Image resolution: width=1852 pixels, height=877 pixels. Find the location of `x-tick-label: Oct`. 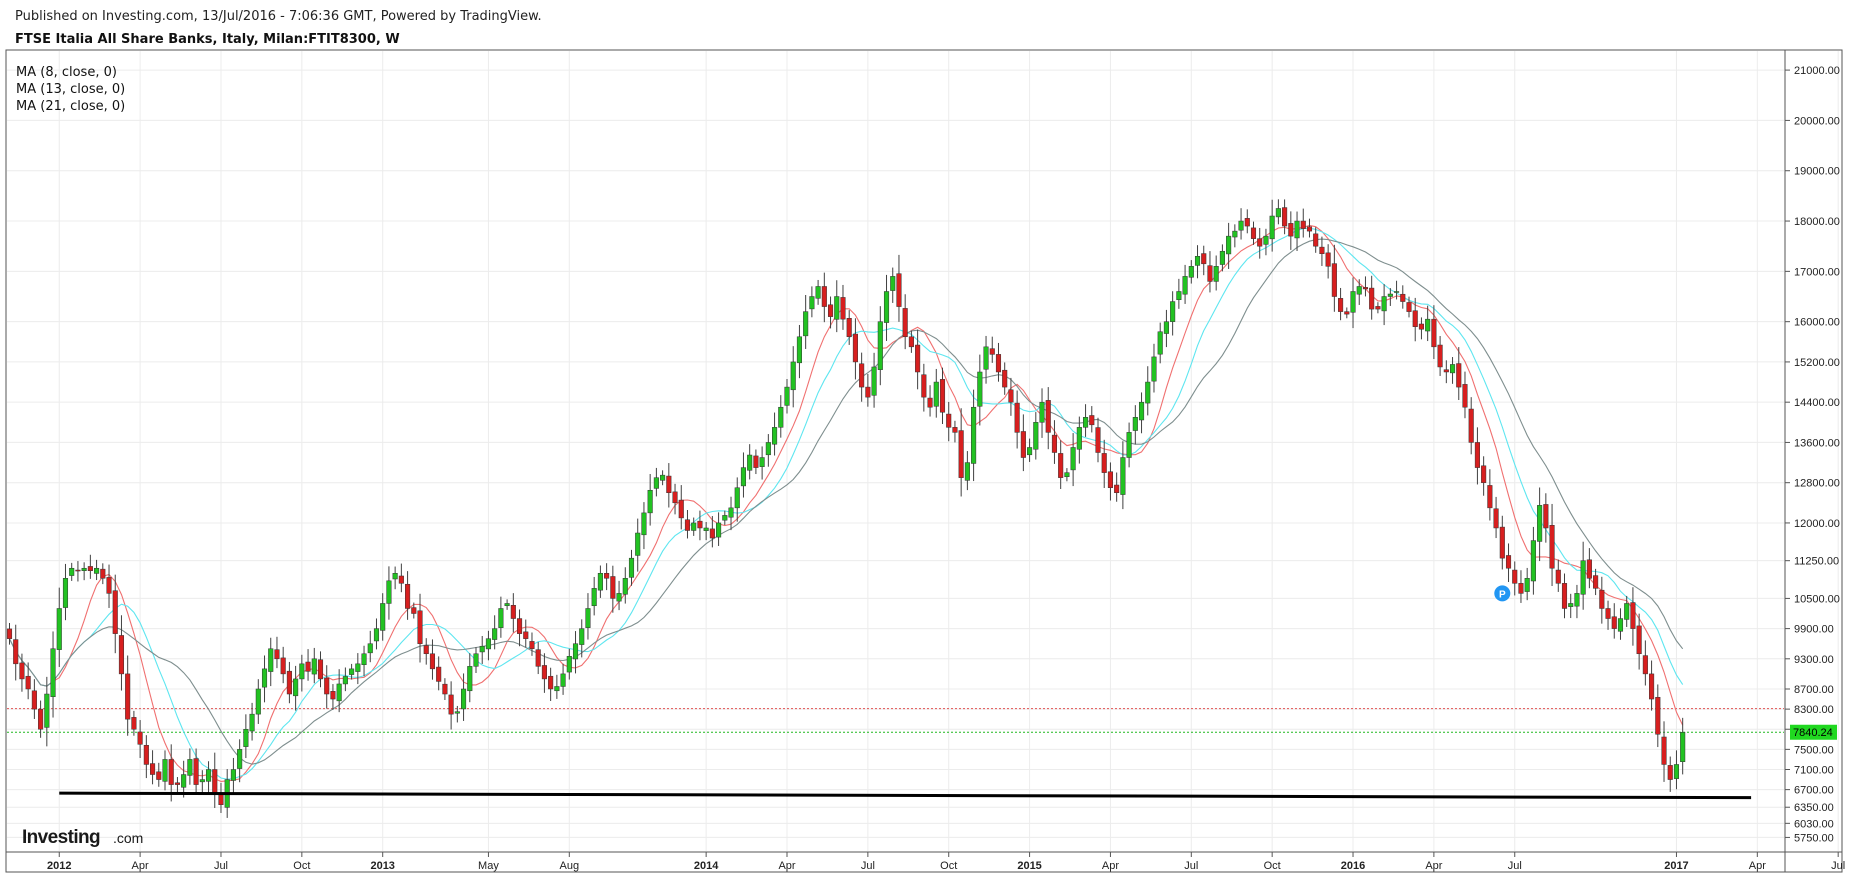

x-tick-label: Oct is located at coordinates (948, 866).